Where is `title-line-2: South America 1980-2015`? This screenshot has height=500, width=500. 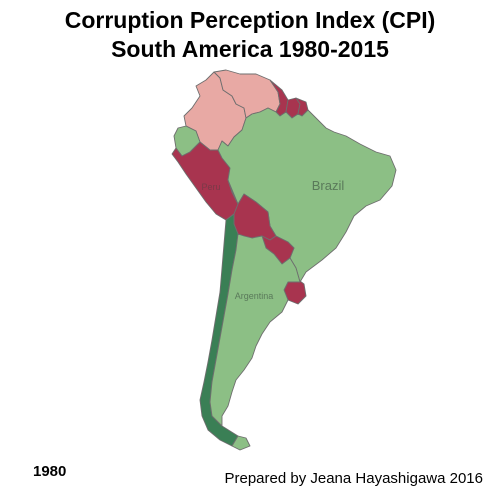 title-line-2: South America 1980-2015 is located at coordinates (250, 49).